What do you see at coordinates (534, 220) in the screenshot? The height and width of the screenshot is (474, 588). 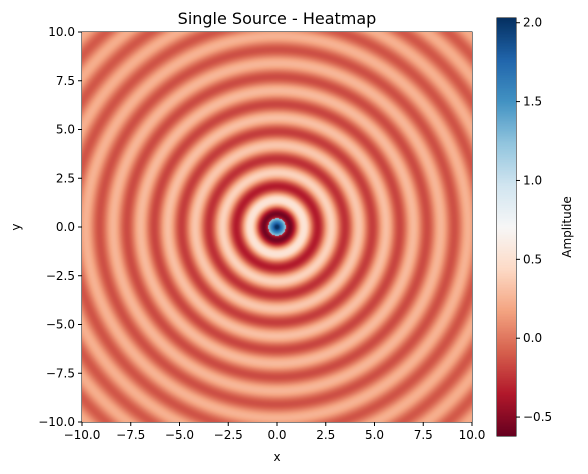 I see `colorbar-ticks: −0.5 0.0 0.5 1.0 1.5 2.0` at bounding box center [534, 220].